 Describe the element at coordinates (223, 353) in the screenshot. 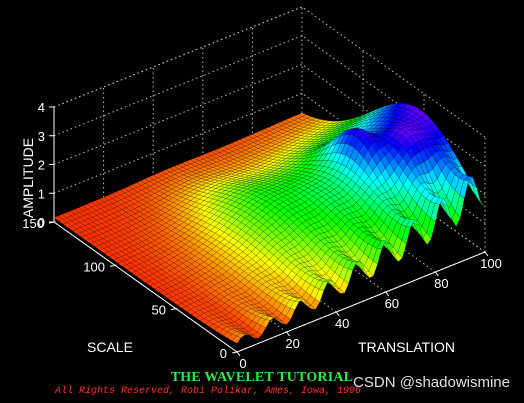

I see `y-tick-label: 0` at that location.